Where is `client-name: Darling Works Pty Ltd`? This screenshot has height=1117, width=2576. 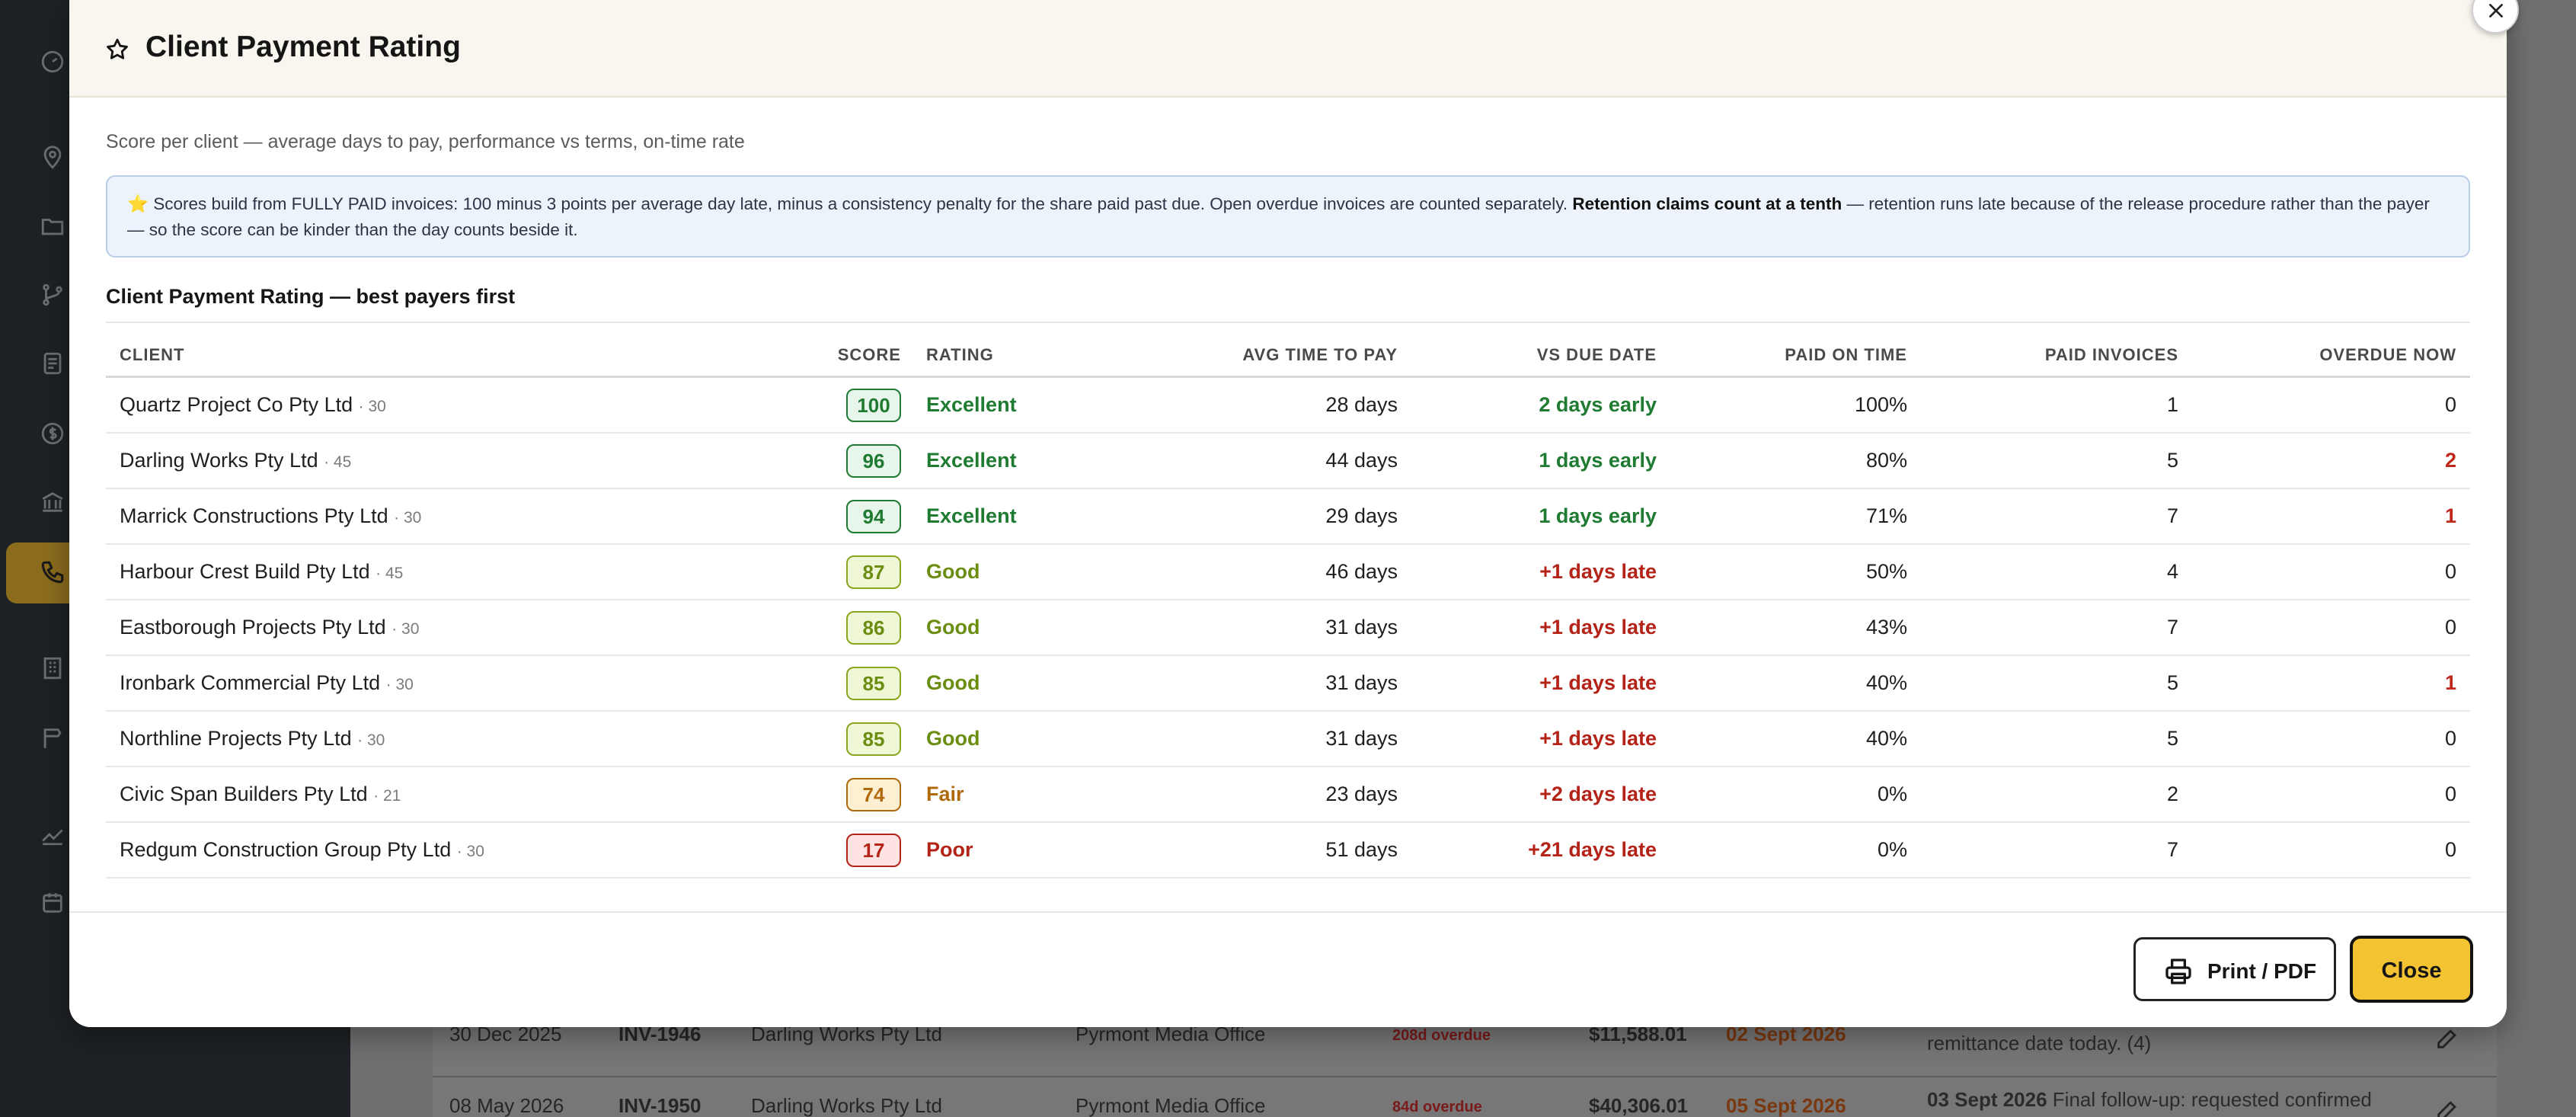 client-name: Darling Works Pty Ltd is located at coordinates (219, 460).